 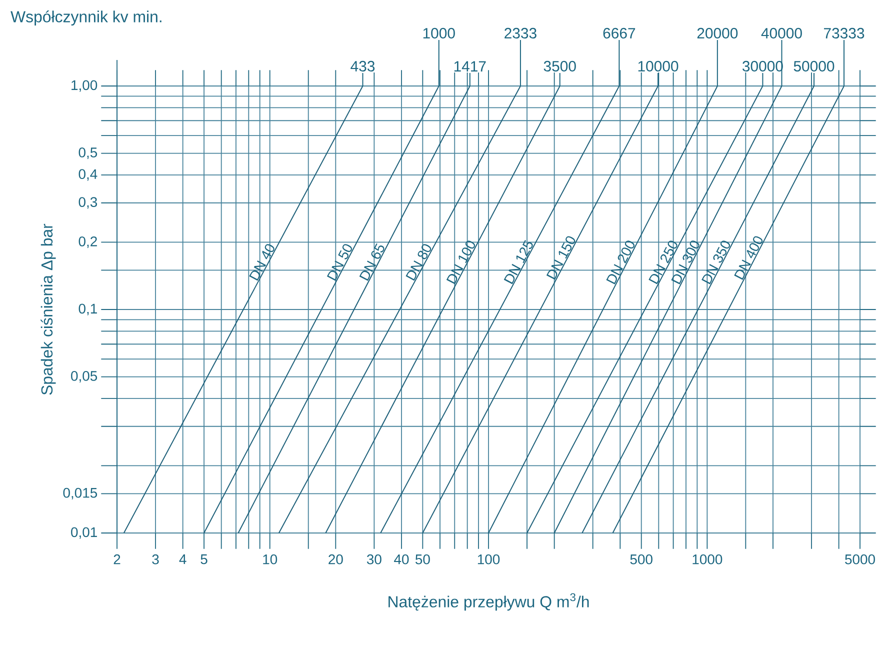 I want to click on text: DN 150, so click(x=561, y=258).